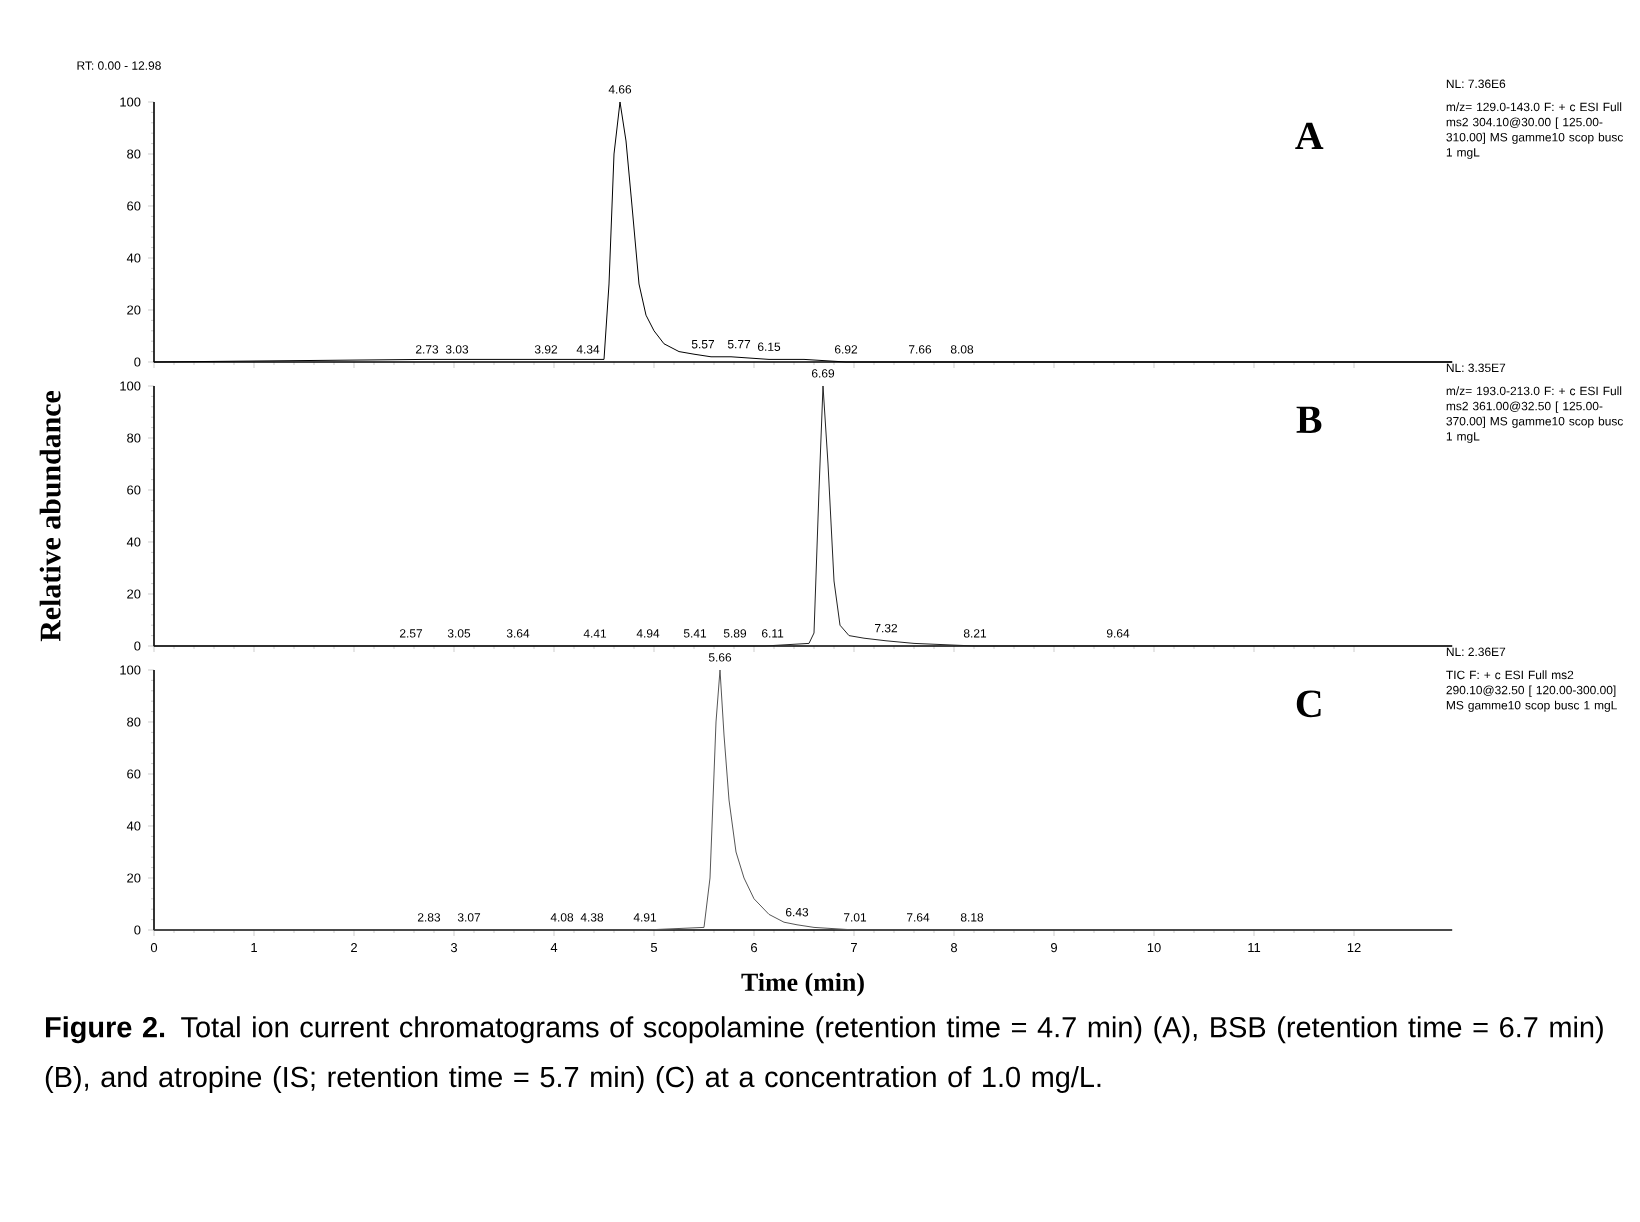 Image resolution: width=1640 pixels, height=1222 pixels. What do you see at coordinates (1308, 704) in the screenshot?
I see `chart-title: C` at bounding box center [1308, 704].